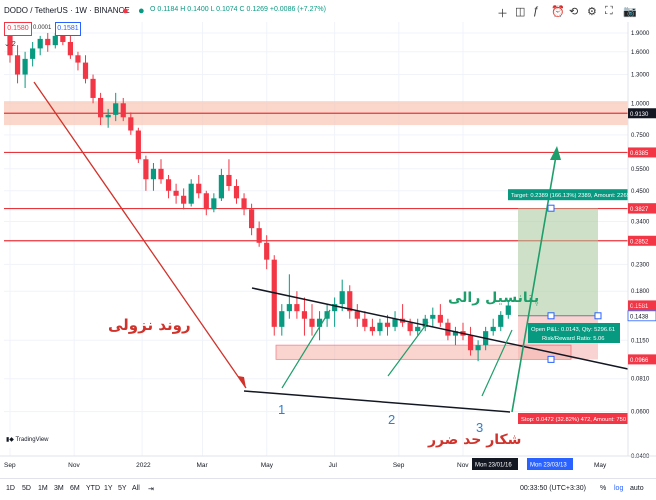 The width and height of the screenshot is (656, 500). Describe the element at coordinates (550, 464) in the screenshot. I see `time-highlight-end-bg` at that location.